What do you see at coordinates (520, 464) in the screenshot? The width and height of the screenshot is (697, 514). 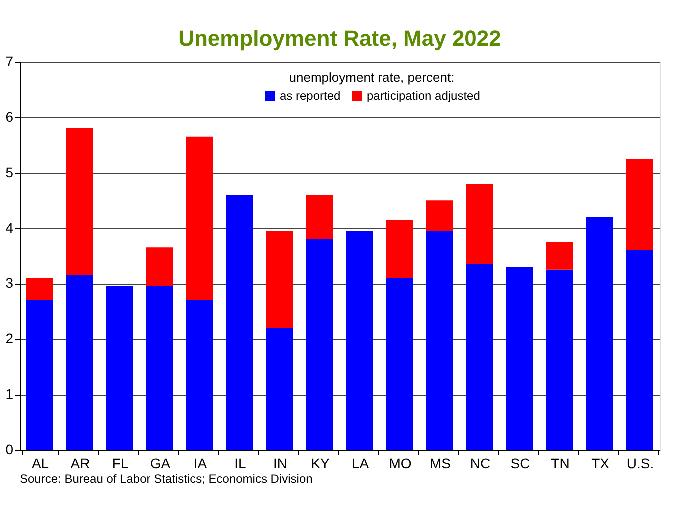 I see `x-tick-label: SC` at bounding box center [520, 464].